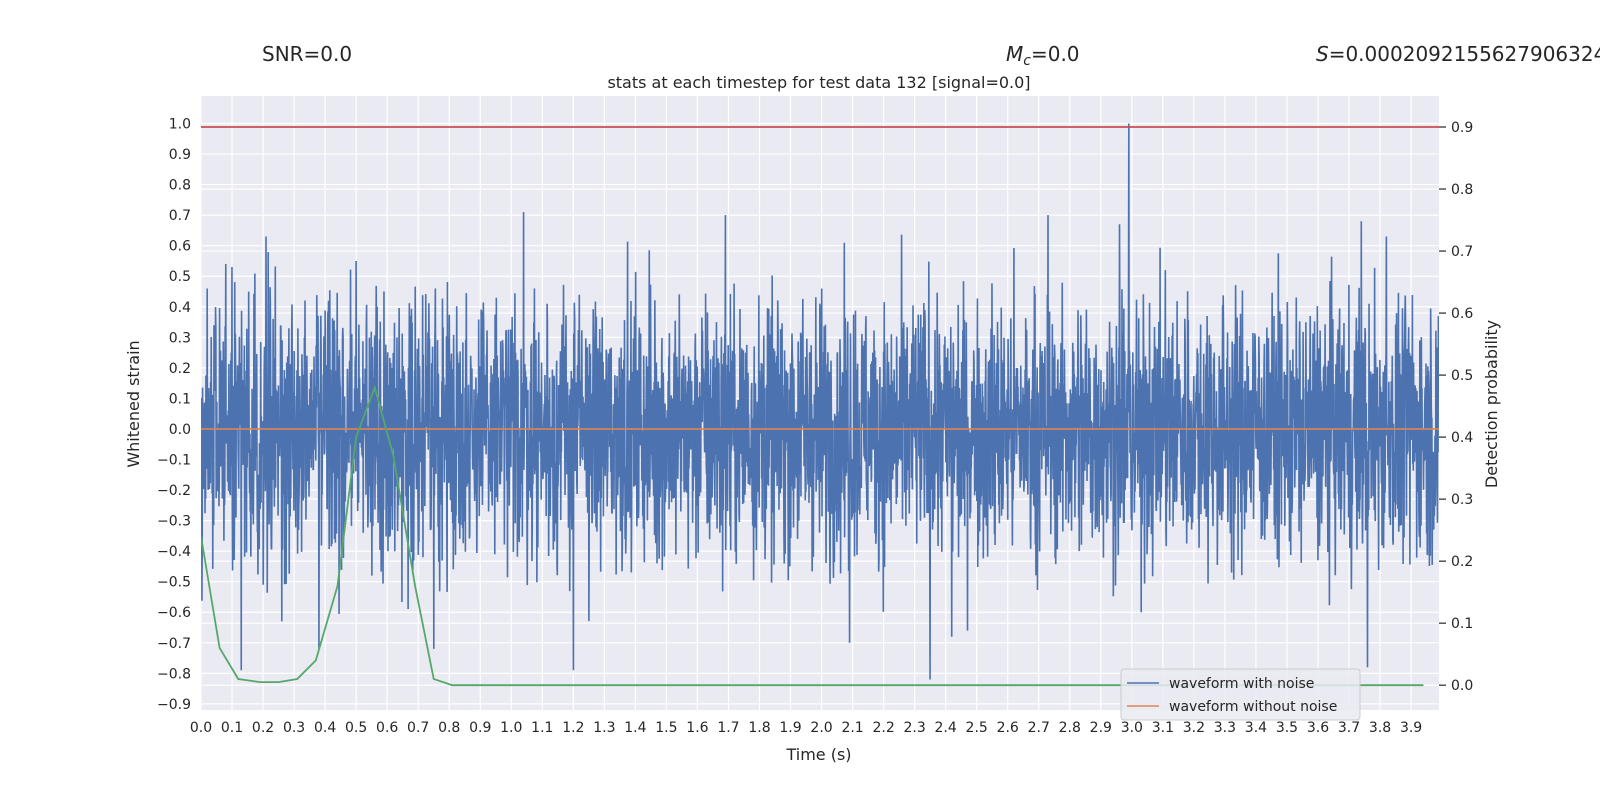 This screenshot has width=1600, height=800. Describe the element at coordinates (915, 728) in the screenshot. I see `x-tick-label: 2.3` at that location.